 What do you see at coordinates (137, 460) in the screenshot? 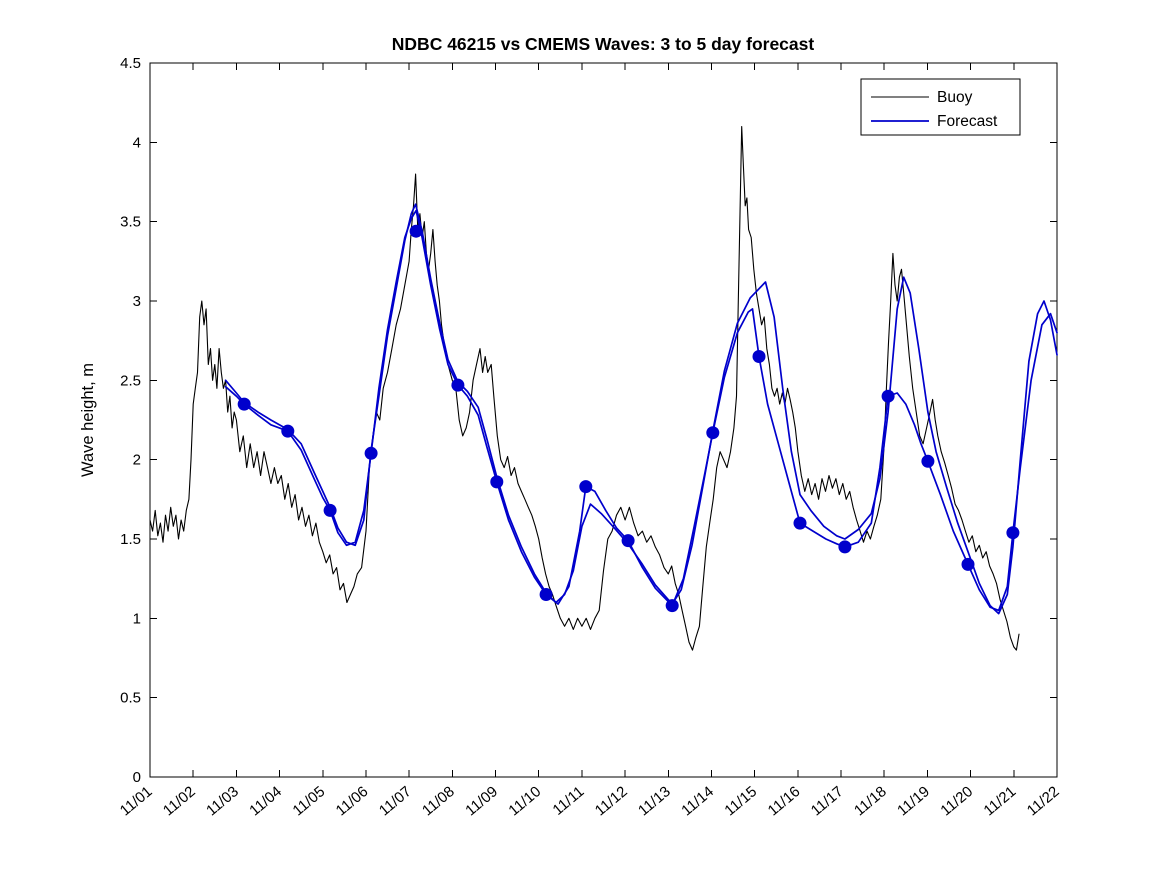
I see `y-tick-label: 2` at bounding box center [137, 460].